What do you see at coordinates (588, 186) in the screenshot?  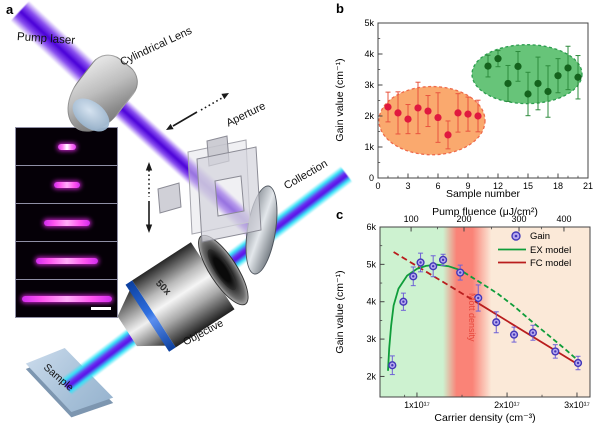 I see `svg-text: 21` at bounding box center [588, 186].